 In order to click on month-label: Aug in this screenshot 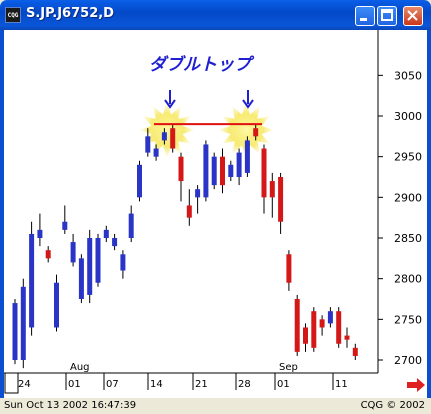, I will do `click(80, 367)`.